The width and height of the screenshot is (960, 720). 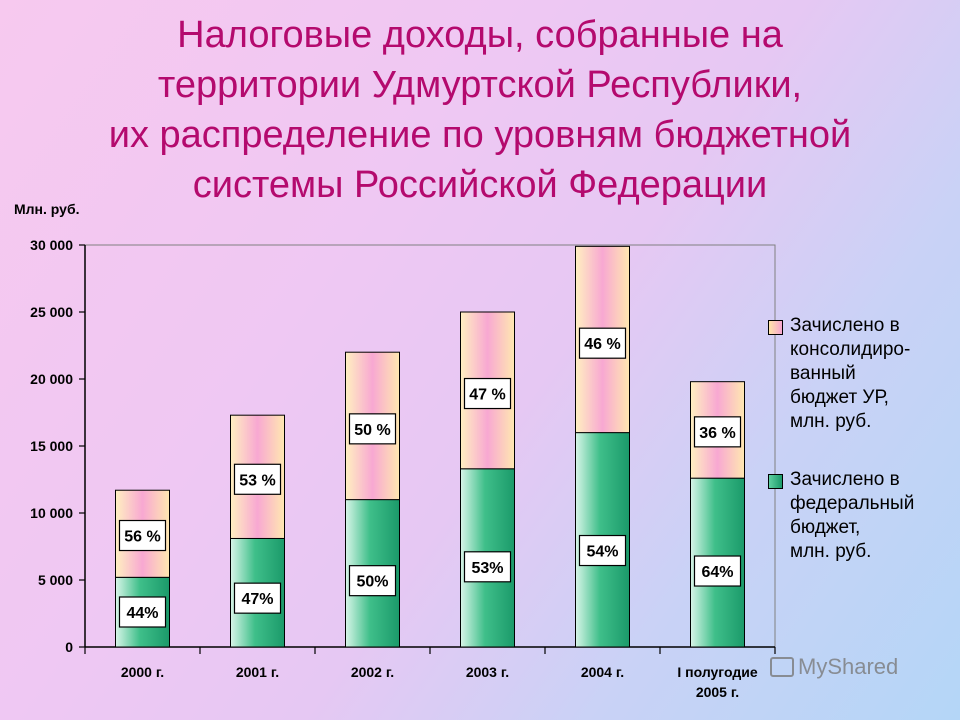 I want to click on data-label-regional: 36 %, so click(x=717, y=433).